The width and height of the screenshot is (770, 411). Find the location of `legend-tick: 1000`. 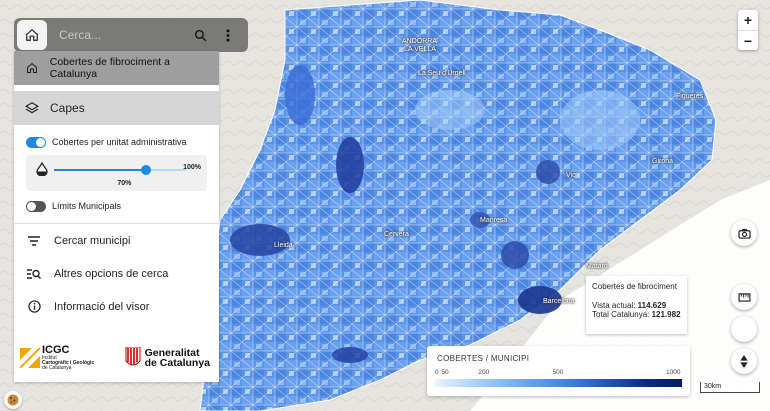

legend-tick: 1000 is located at coordinates (673, 372).